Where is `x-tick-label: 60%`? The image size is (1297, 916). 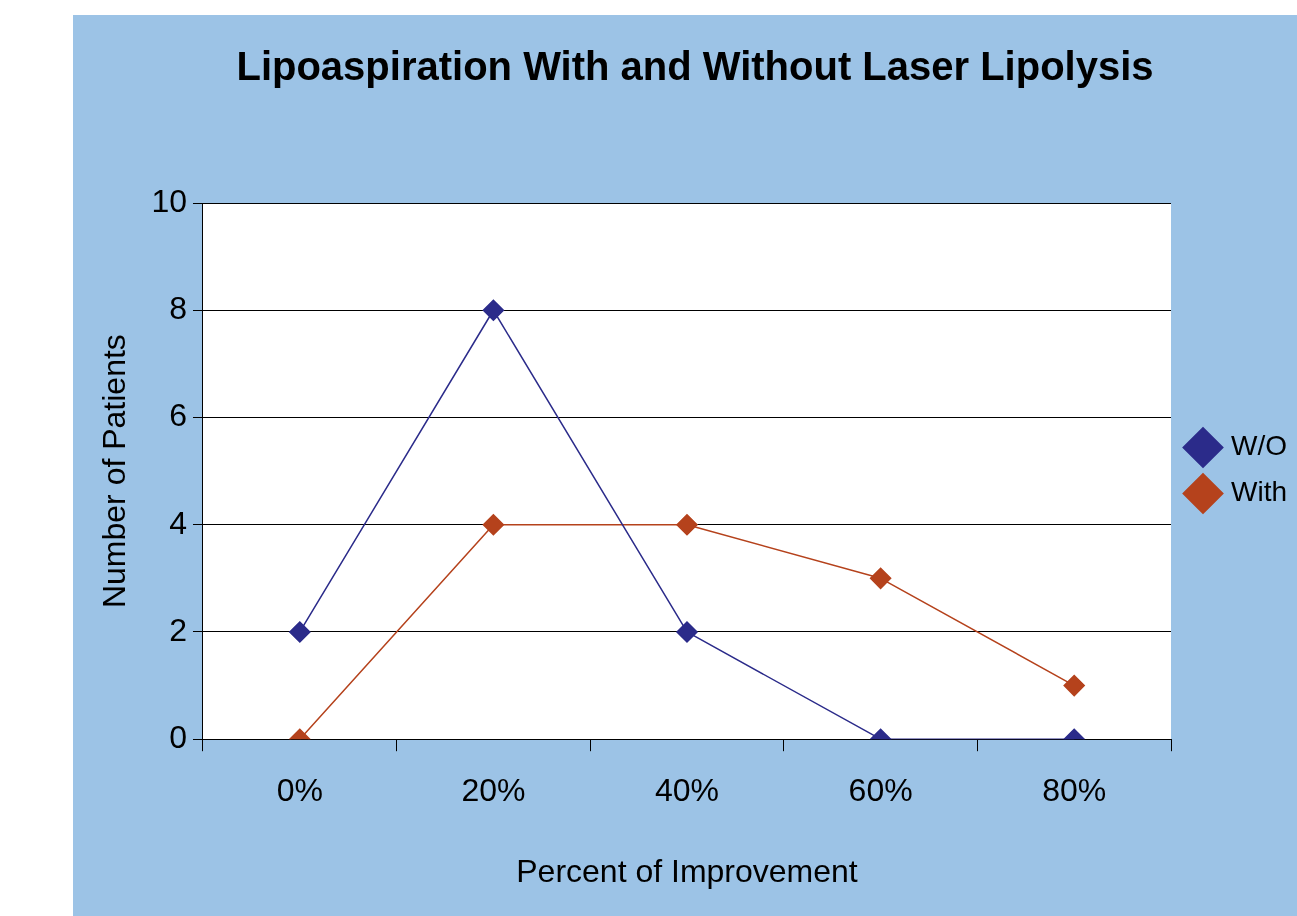
x-tick-label: 60% is located at coordinates (880, 790).